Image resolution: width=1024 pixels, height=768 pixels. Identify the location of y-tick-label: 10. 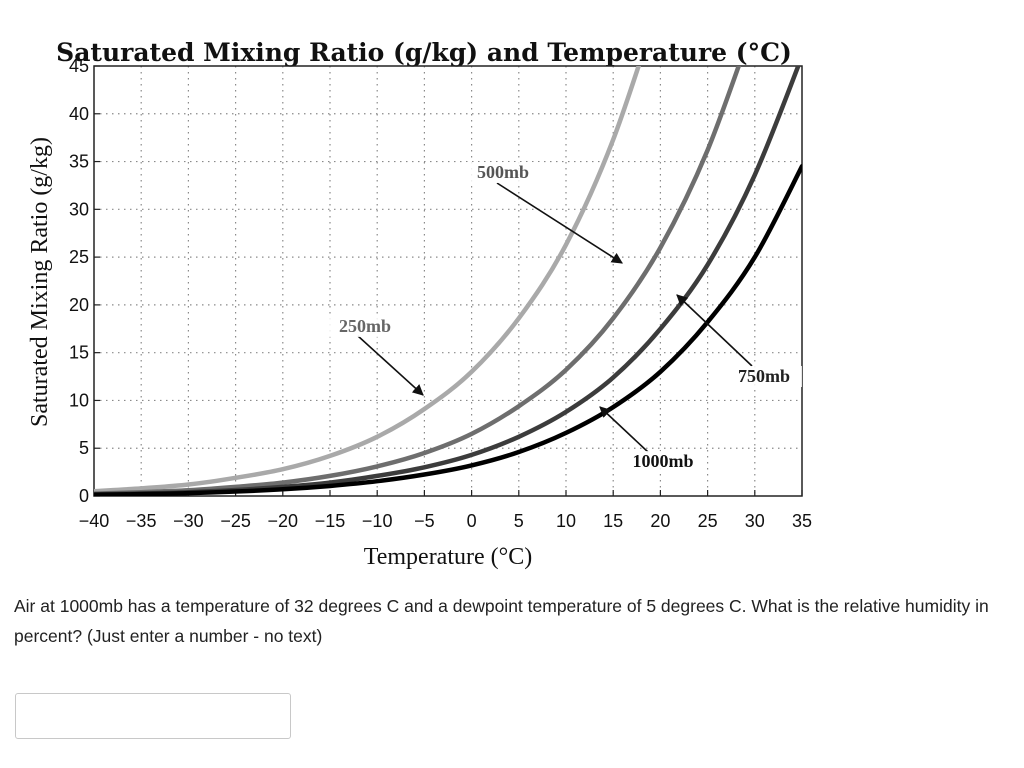
(79, 400).